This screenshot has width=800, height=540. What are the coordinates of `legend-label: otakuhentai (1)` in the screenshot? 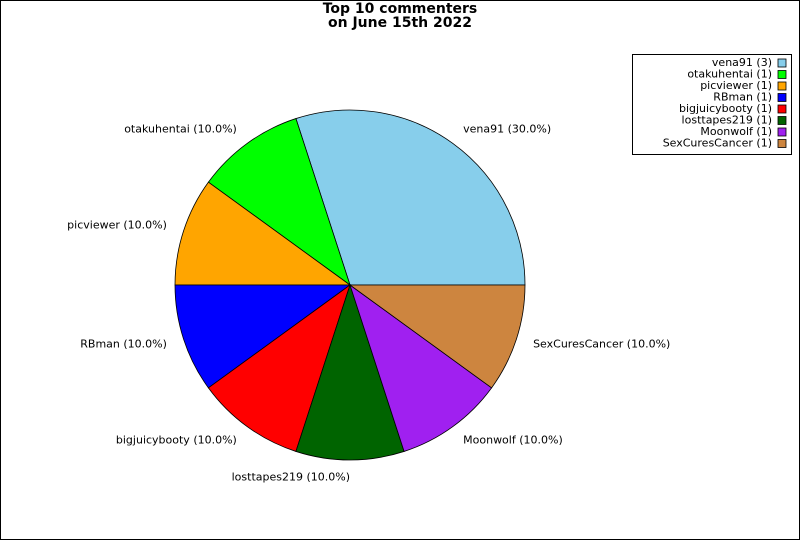 It's located at (729, 74).